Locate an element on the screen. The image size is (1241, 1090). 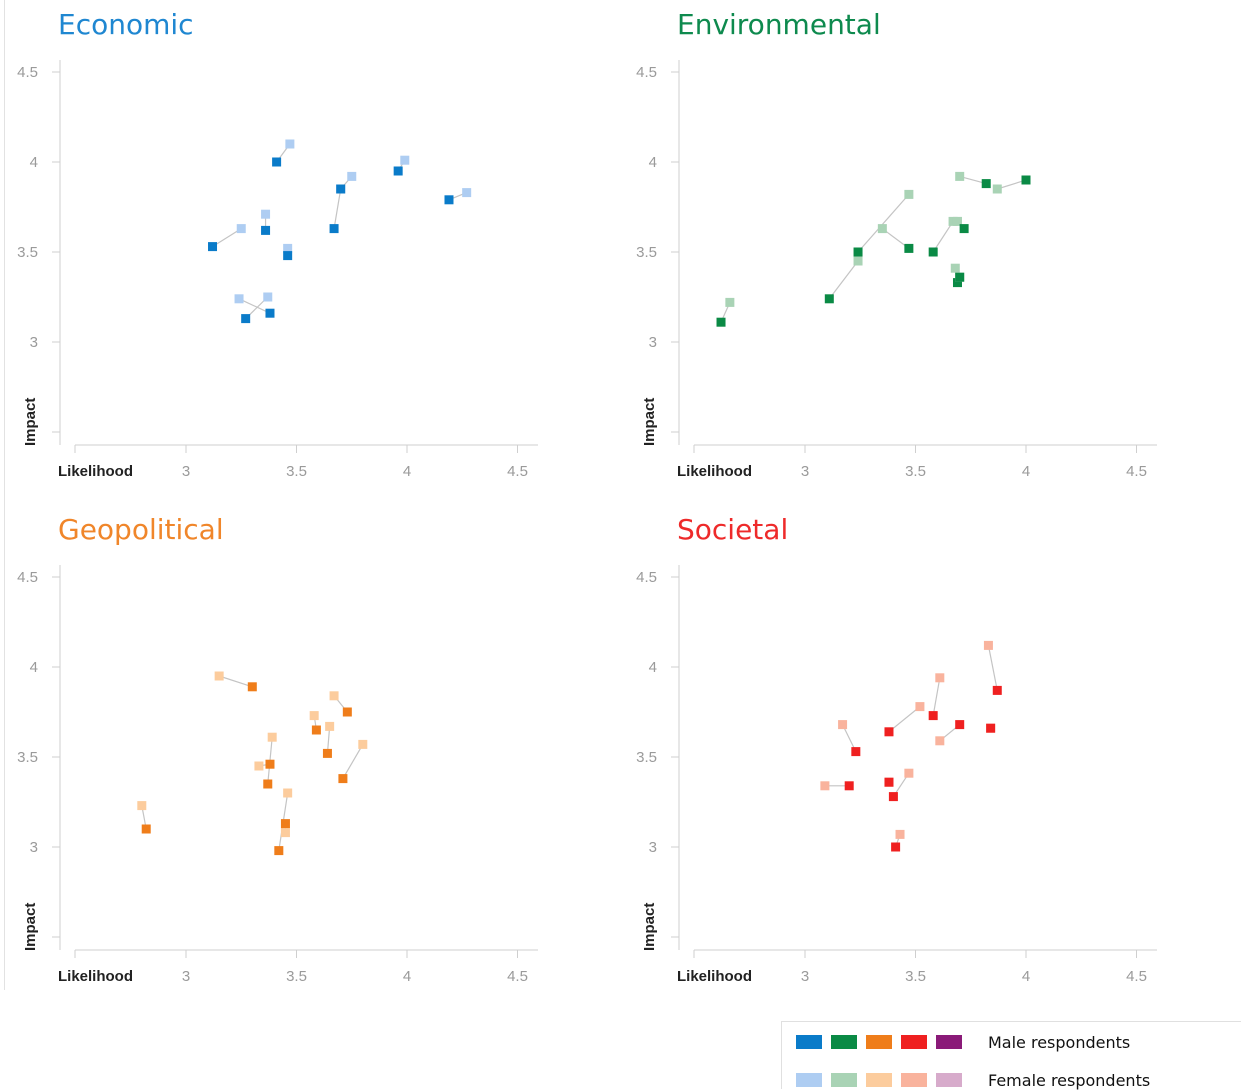
left-border is located at coordinates (4, 495).